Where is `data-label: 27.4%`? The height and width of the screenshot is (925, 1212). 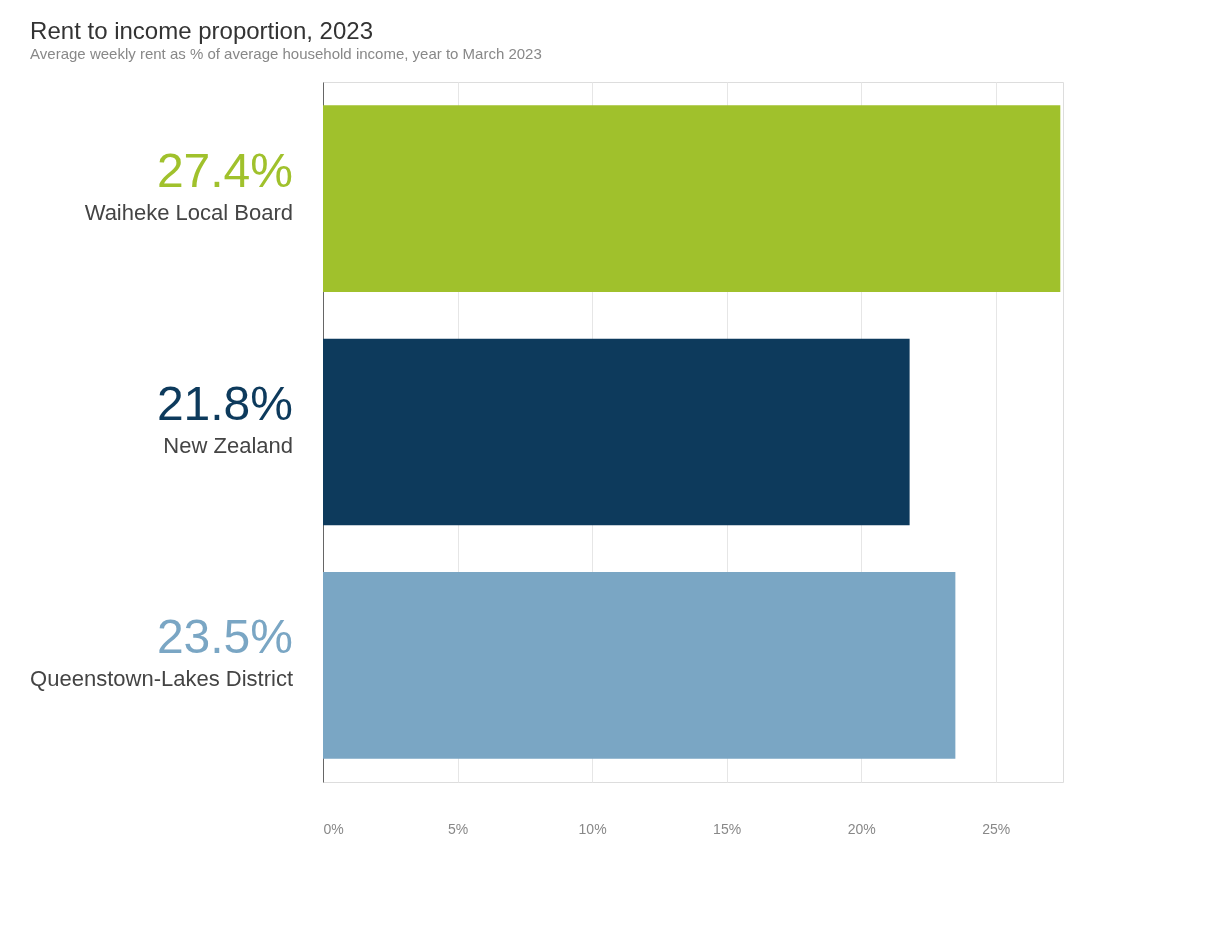
data-label: 27.4% is located at coordinates (224, 170).